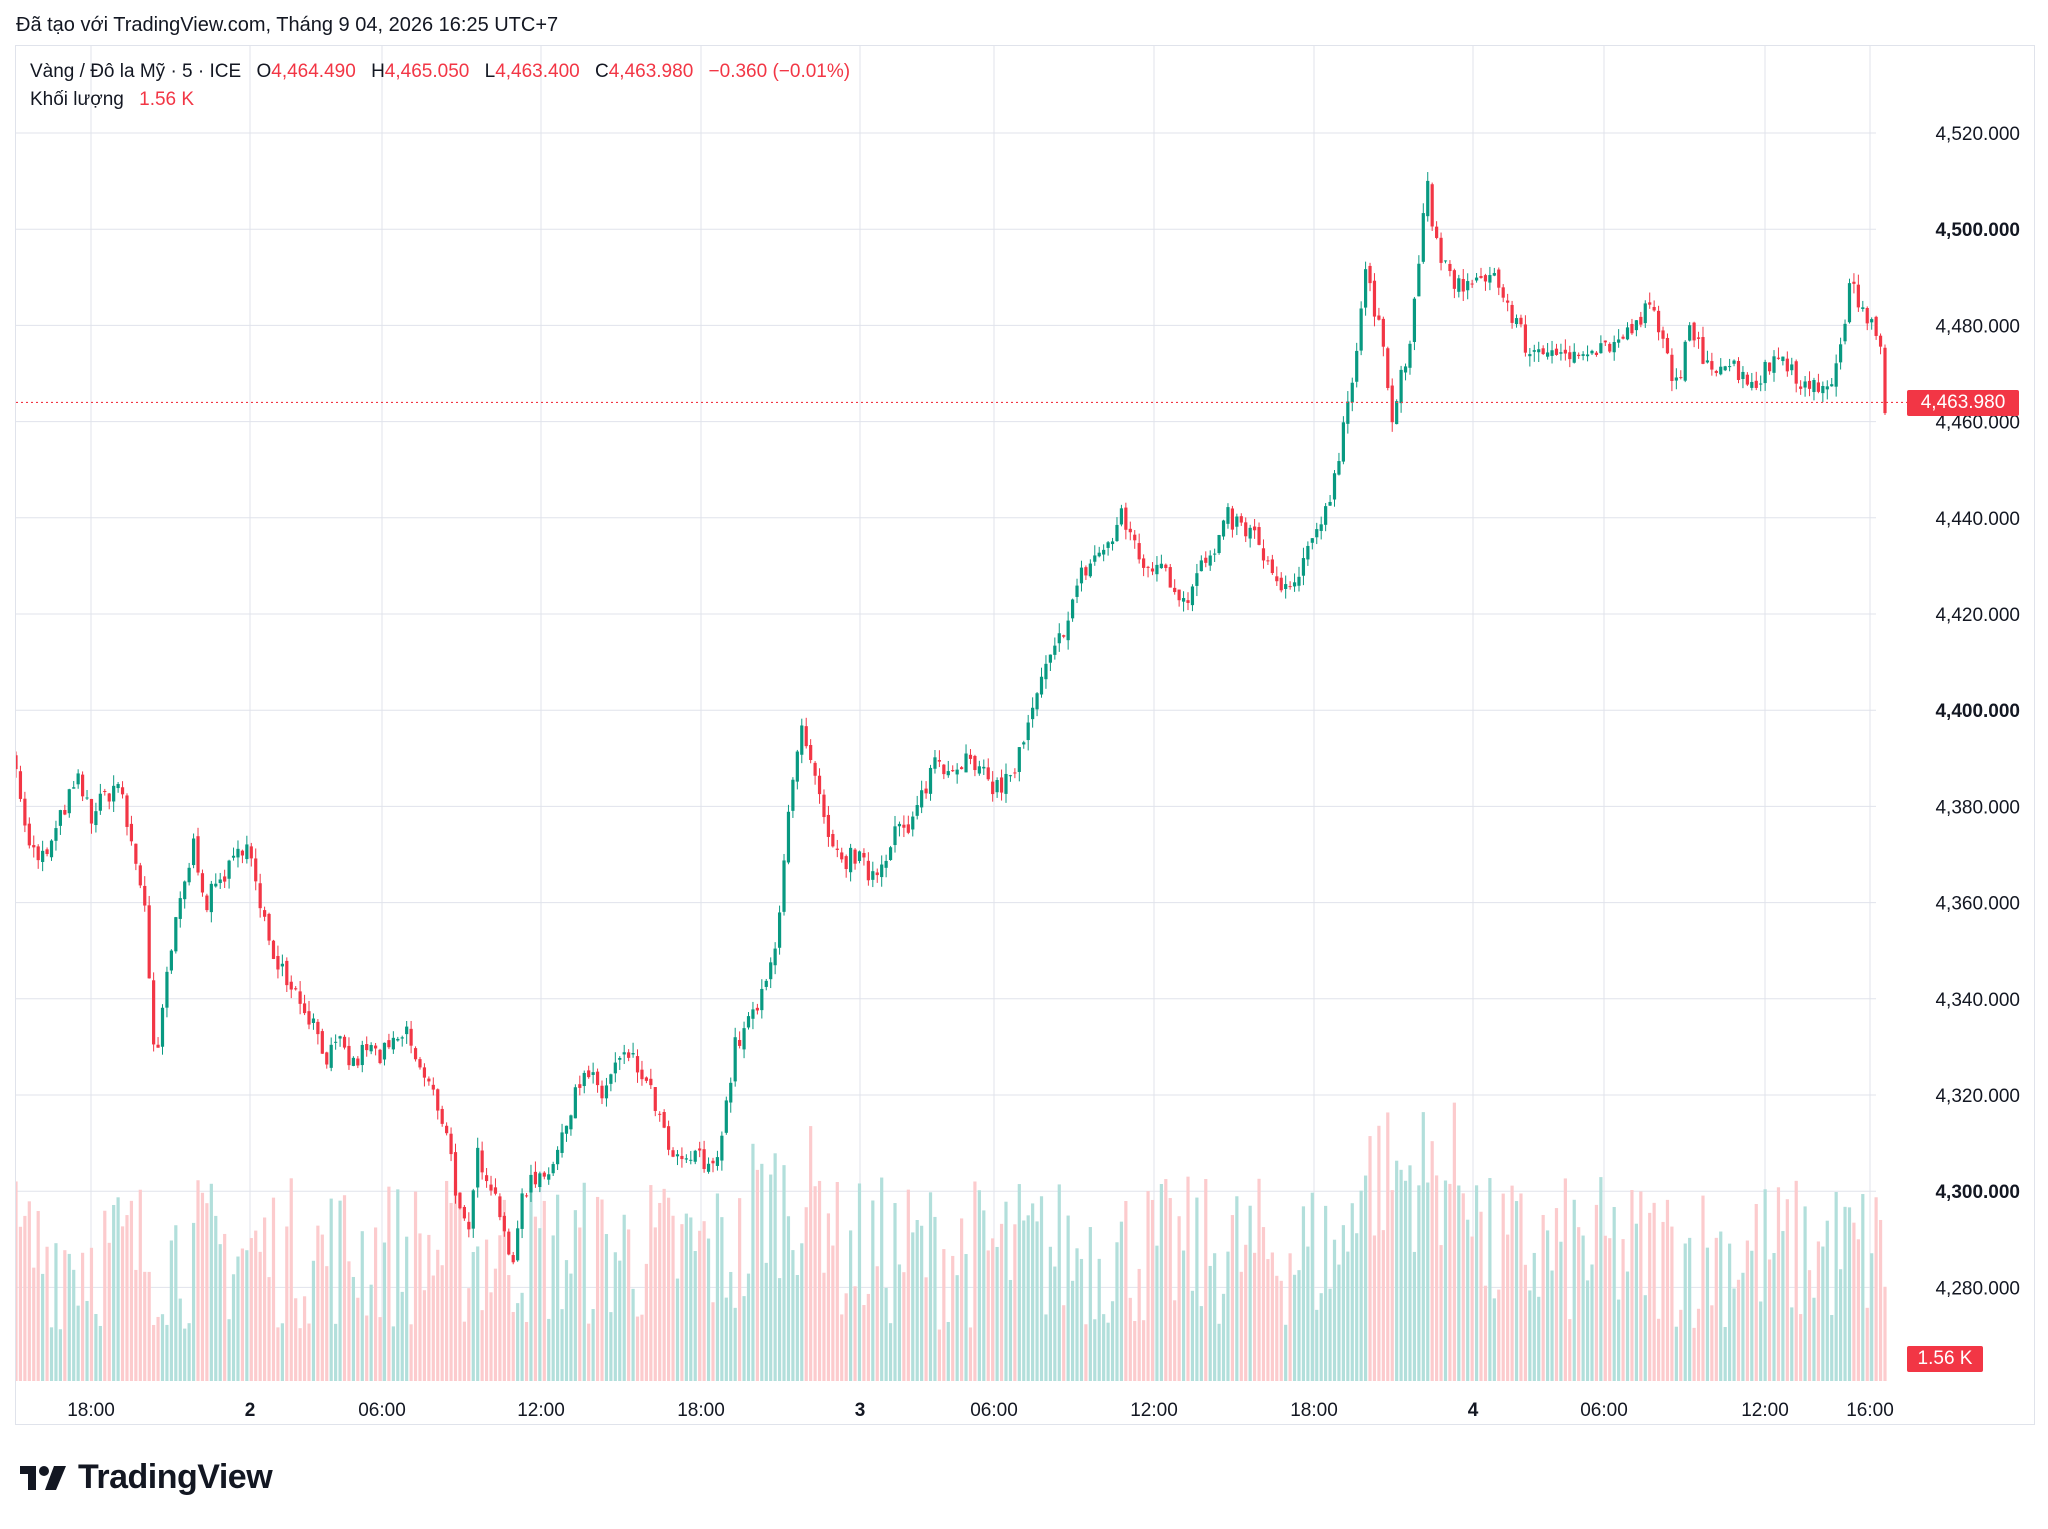  What do you see at coordinates (701, 1410) in the screenshot?
I see `x-tick-label: 18:00` at bounding box center [701, 1410].